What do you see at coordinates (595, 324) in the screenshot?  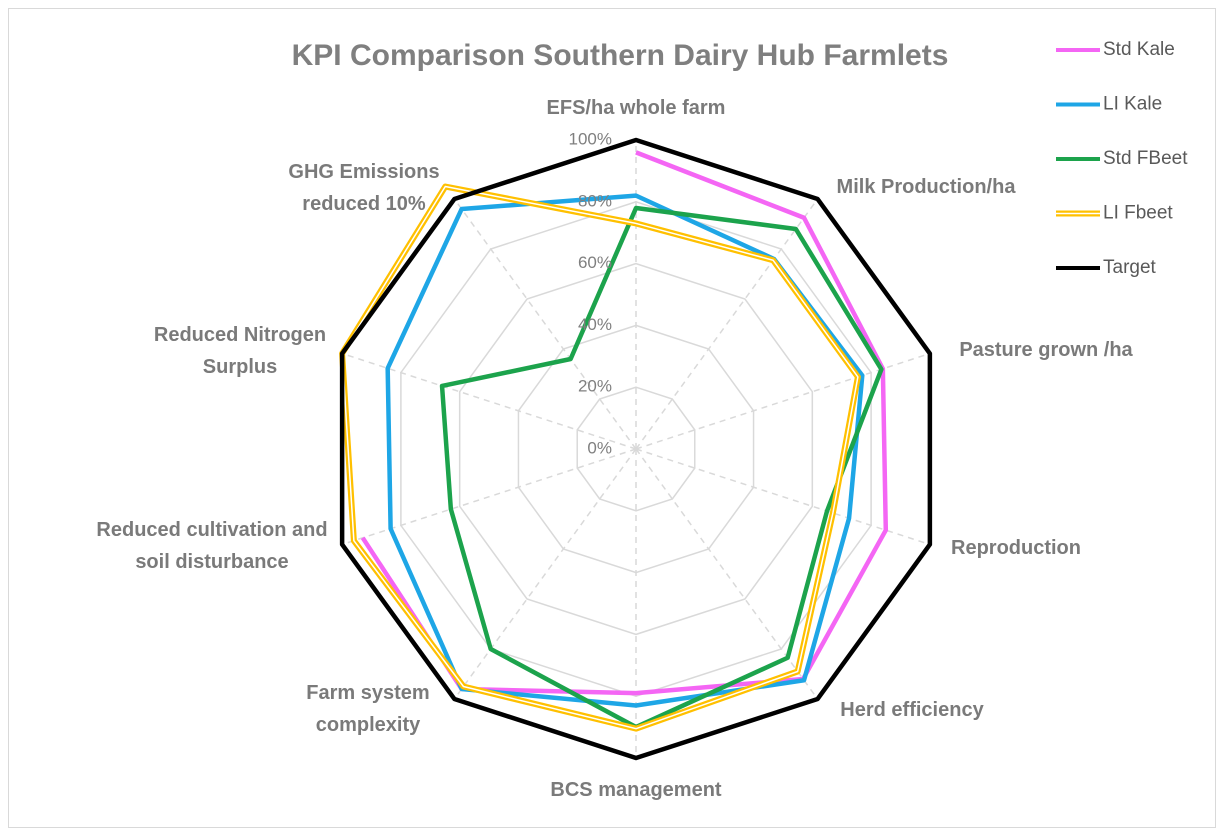 I see `tick-label: 40%` at bounding box center [595, 324].